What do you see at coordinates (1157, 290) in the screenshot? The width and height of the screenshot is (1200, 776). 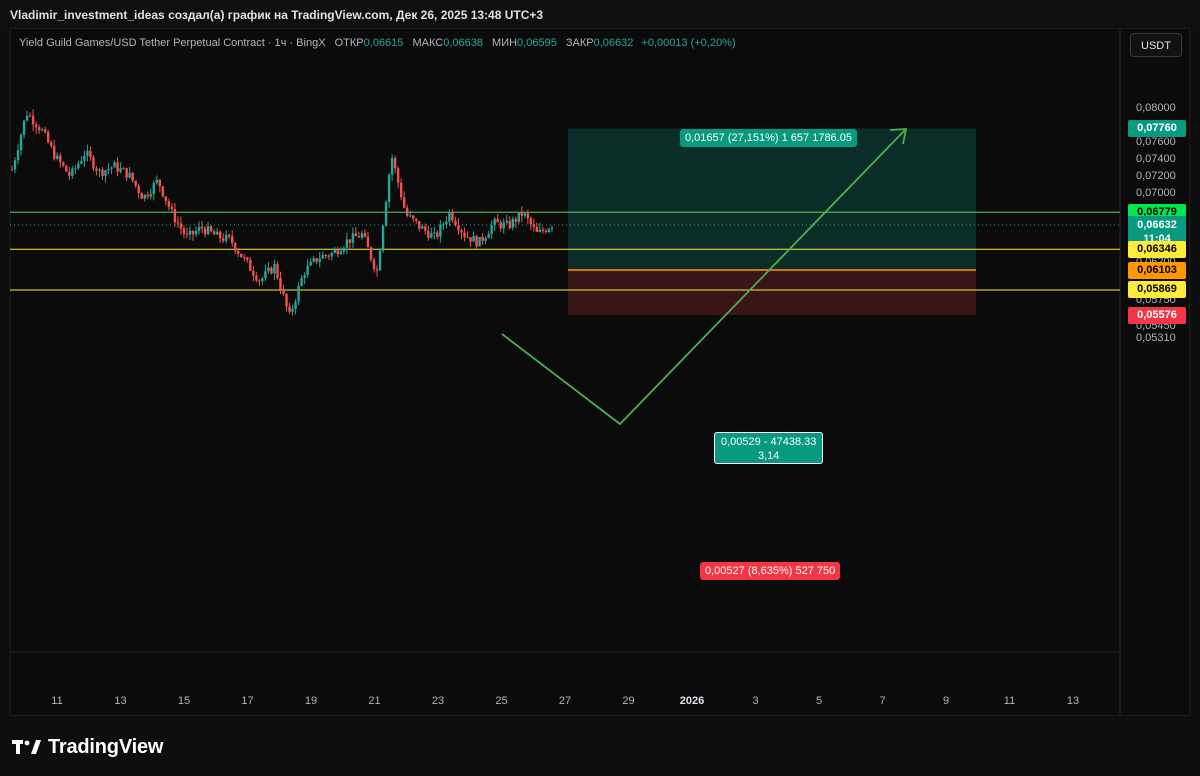 I see `price-tag: 0,05869` at bounding box center [1157, 290].